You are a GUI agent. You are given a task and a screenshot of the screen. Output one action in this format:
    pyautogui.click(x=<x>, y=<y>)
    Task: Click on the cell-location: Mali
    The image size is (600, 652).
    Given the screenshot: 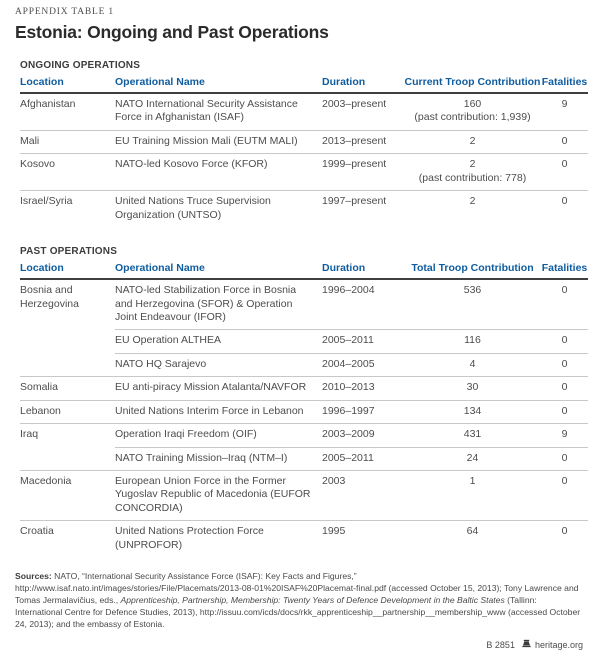 What is the action you would take?
    pyautogui.click(x=67, y=141)
    